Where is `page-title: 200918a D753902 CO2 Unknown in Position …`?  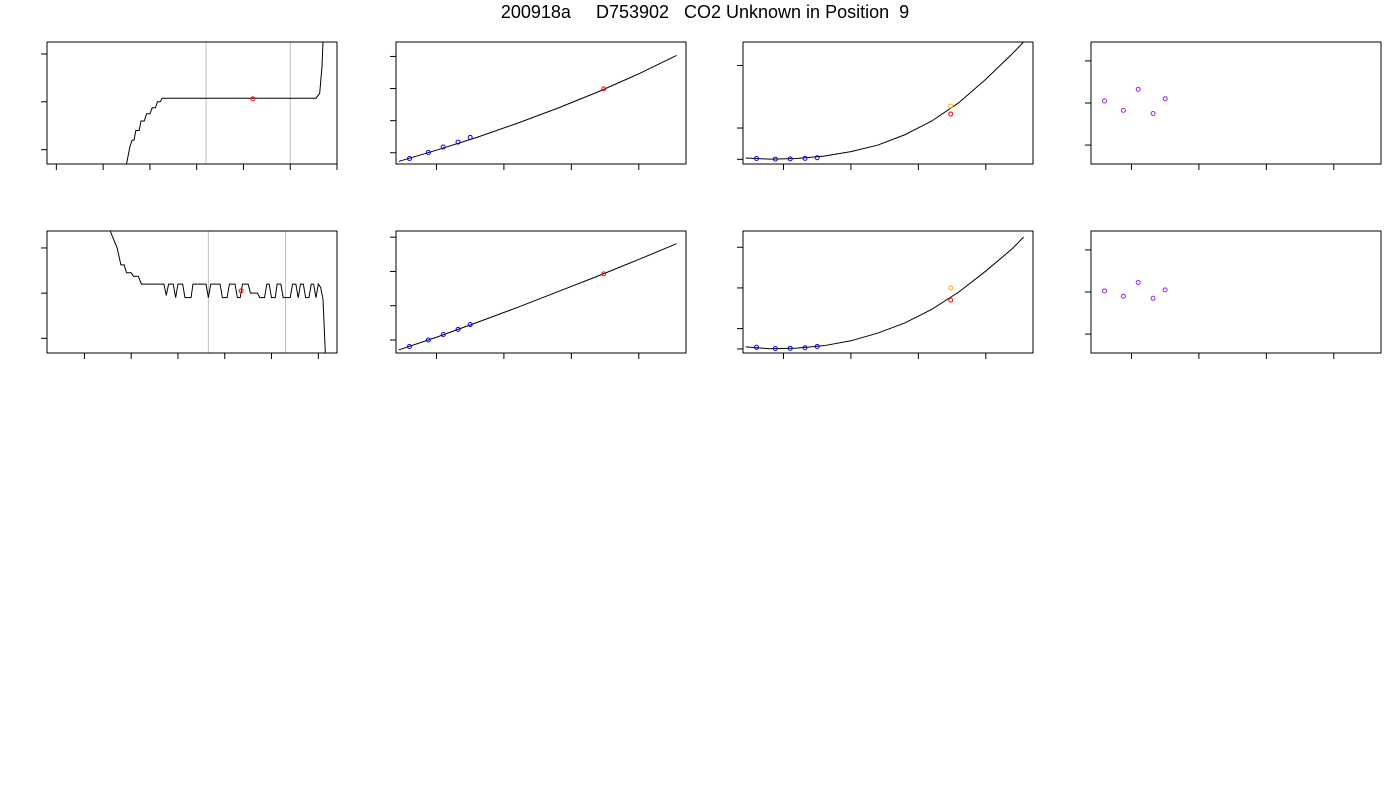
page-title: 200918a D753902 CO2 Unknown in Position … is located at coordinates (705, 12).